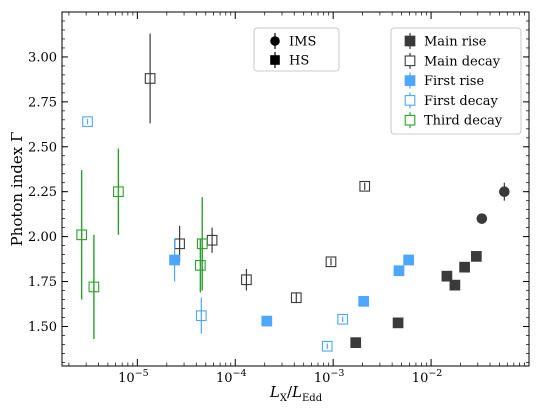 The width and height of the screenshot is (550, 410). I want to click on state-legend-entry: HS, so click(289, 60).